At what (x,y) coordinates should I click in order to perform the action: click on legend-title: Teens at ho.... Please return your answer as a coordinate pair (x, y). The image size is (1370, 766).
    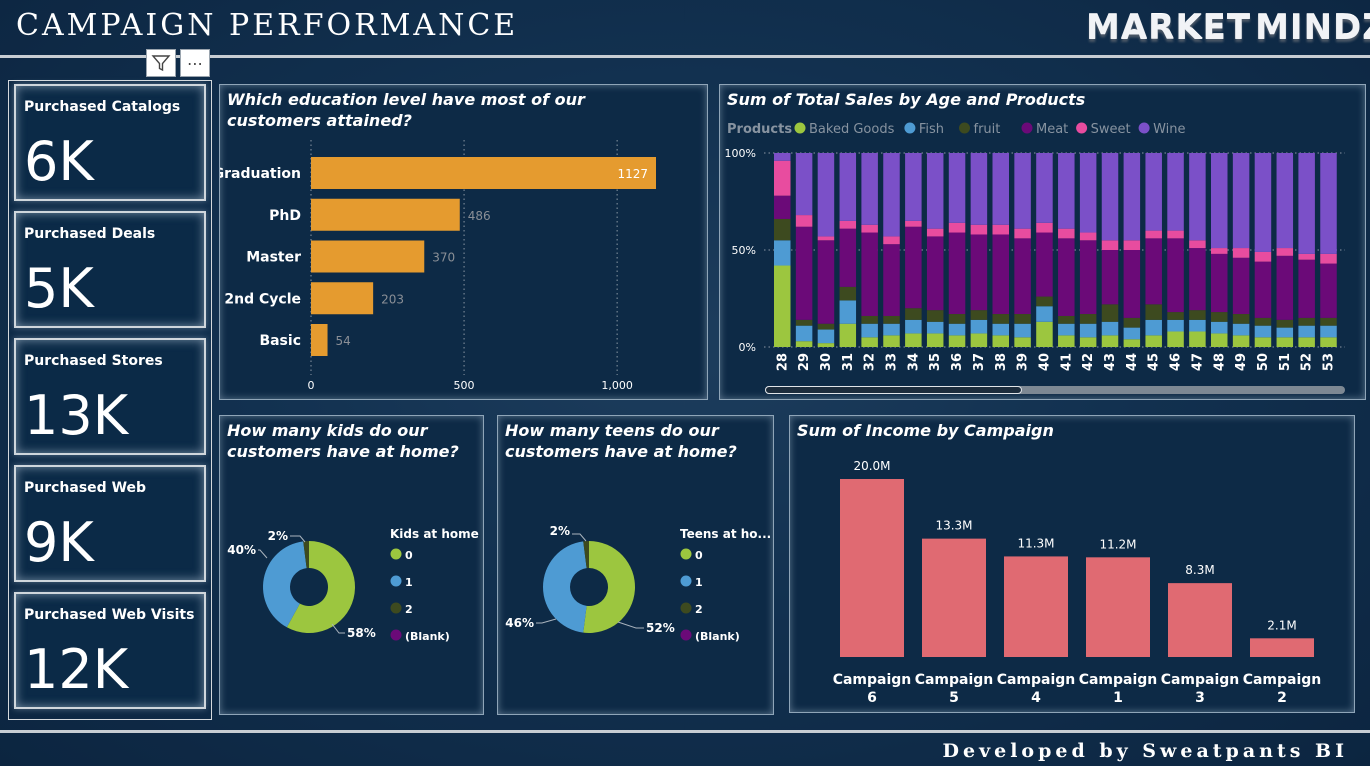
    Looking at the image, I should click on (725, 534).